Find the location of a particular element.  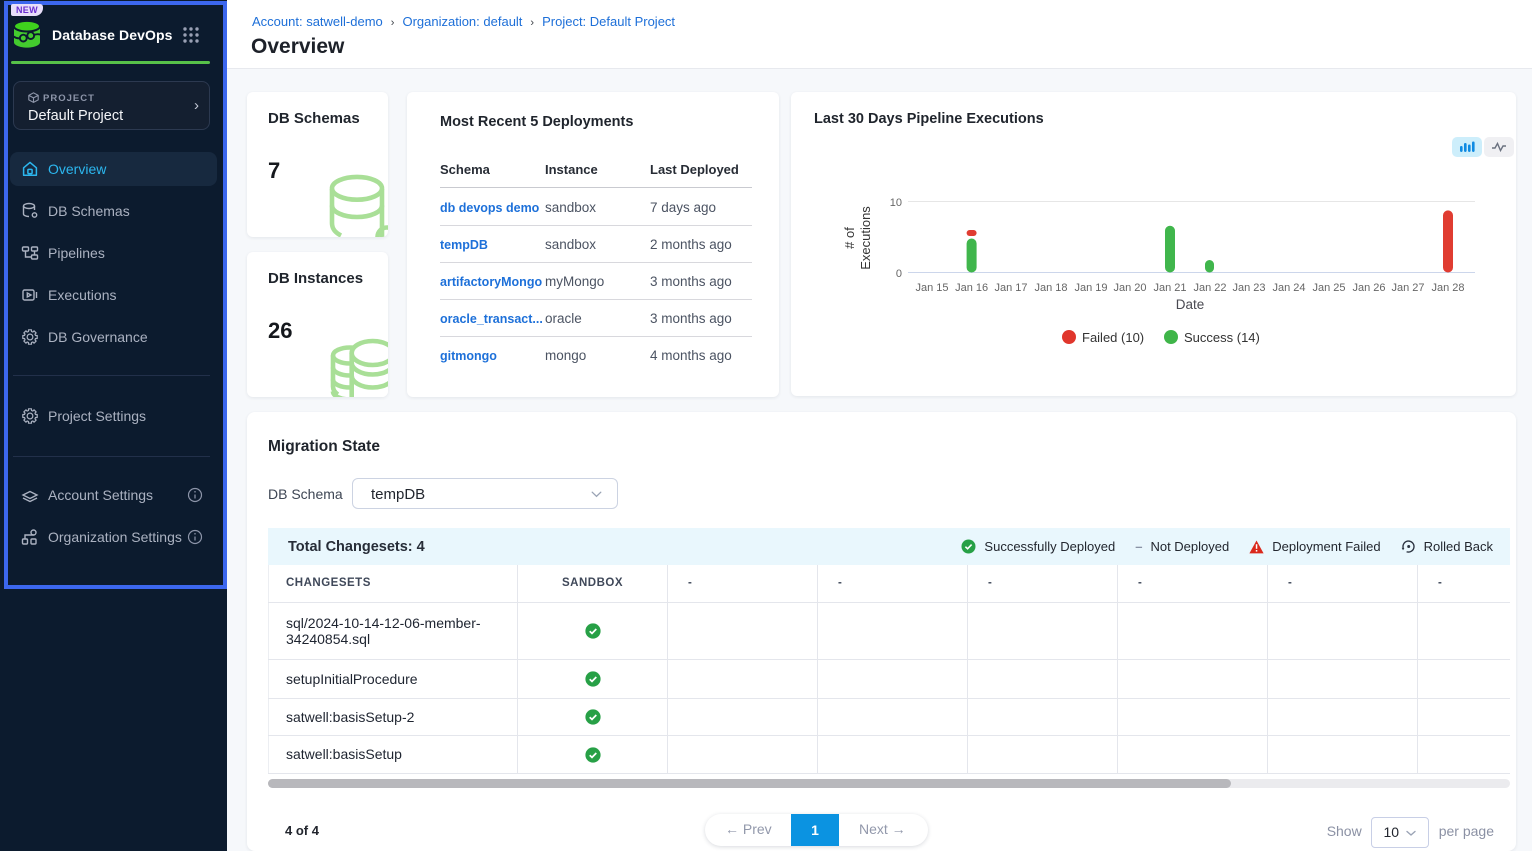

svg-text: Jan 23 is located at coordinates (1248, 288).